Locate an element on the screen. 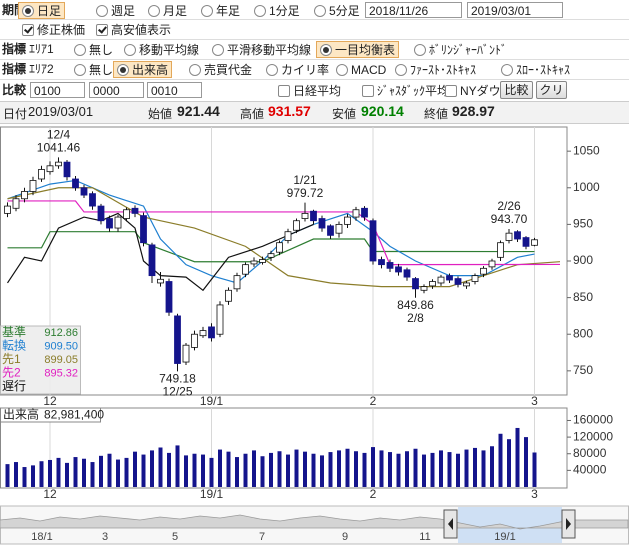 Image resolution: width=629 pixels, height=555 pixels. radio-option: 週足 is located at coordinates (115, 10).